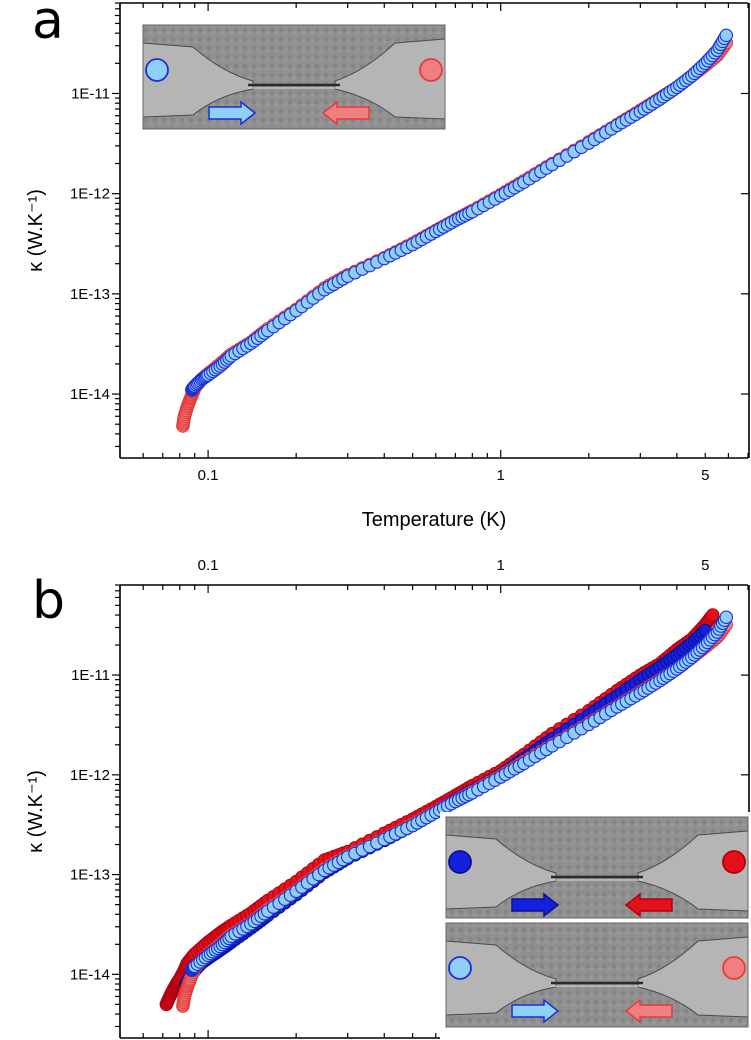  Describe the element at coordinates (208, 475) in the screenshot. I see `x-tick-label: 0.1` at that location.